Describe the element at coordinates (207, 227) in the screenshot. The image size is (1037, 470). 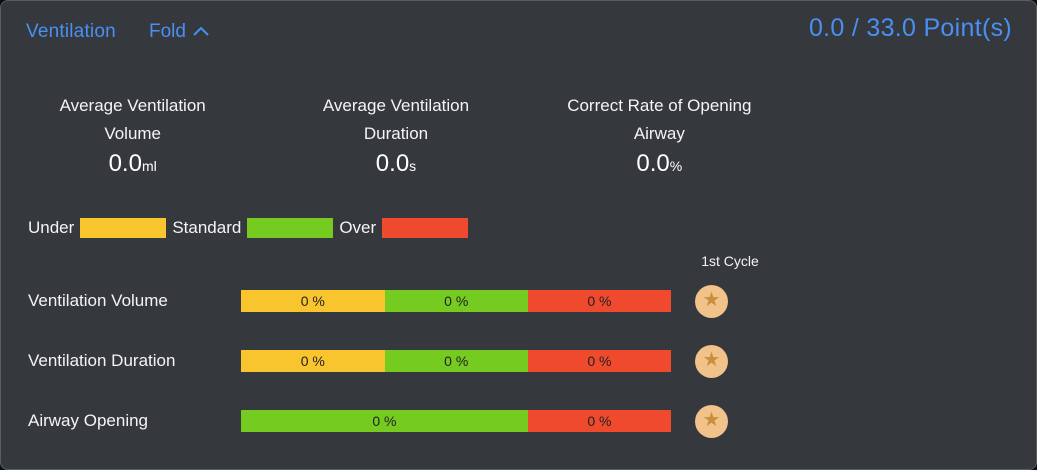
I see `legend-label-standard: Standard` at that location.